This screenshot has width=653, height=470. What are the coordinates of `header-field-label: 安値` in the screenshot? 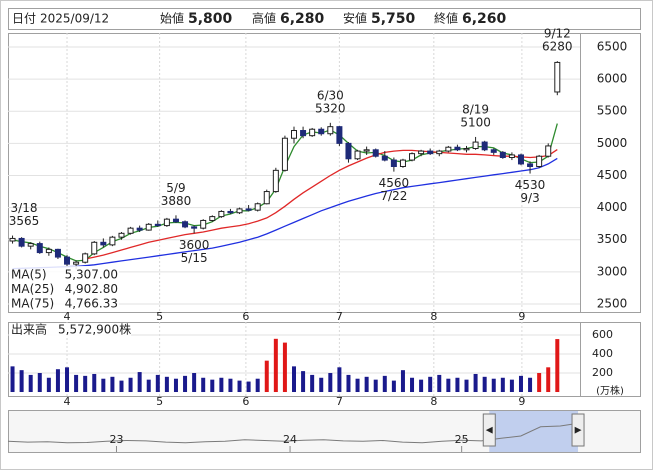 It's located at (355, 18).